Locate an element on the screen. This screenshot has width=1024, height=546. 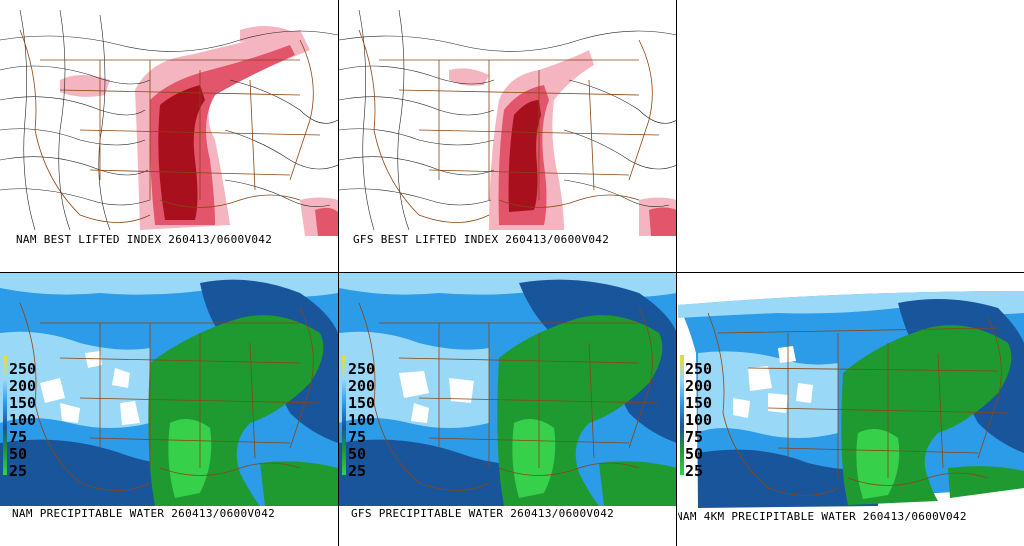
nam-pw-legend-item: 25 is located at coordinates (18, 471).